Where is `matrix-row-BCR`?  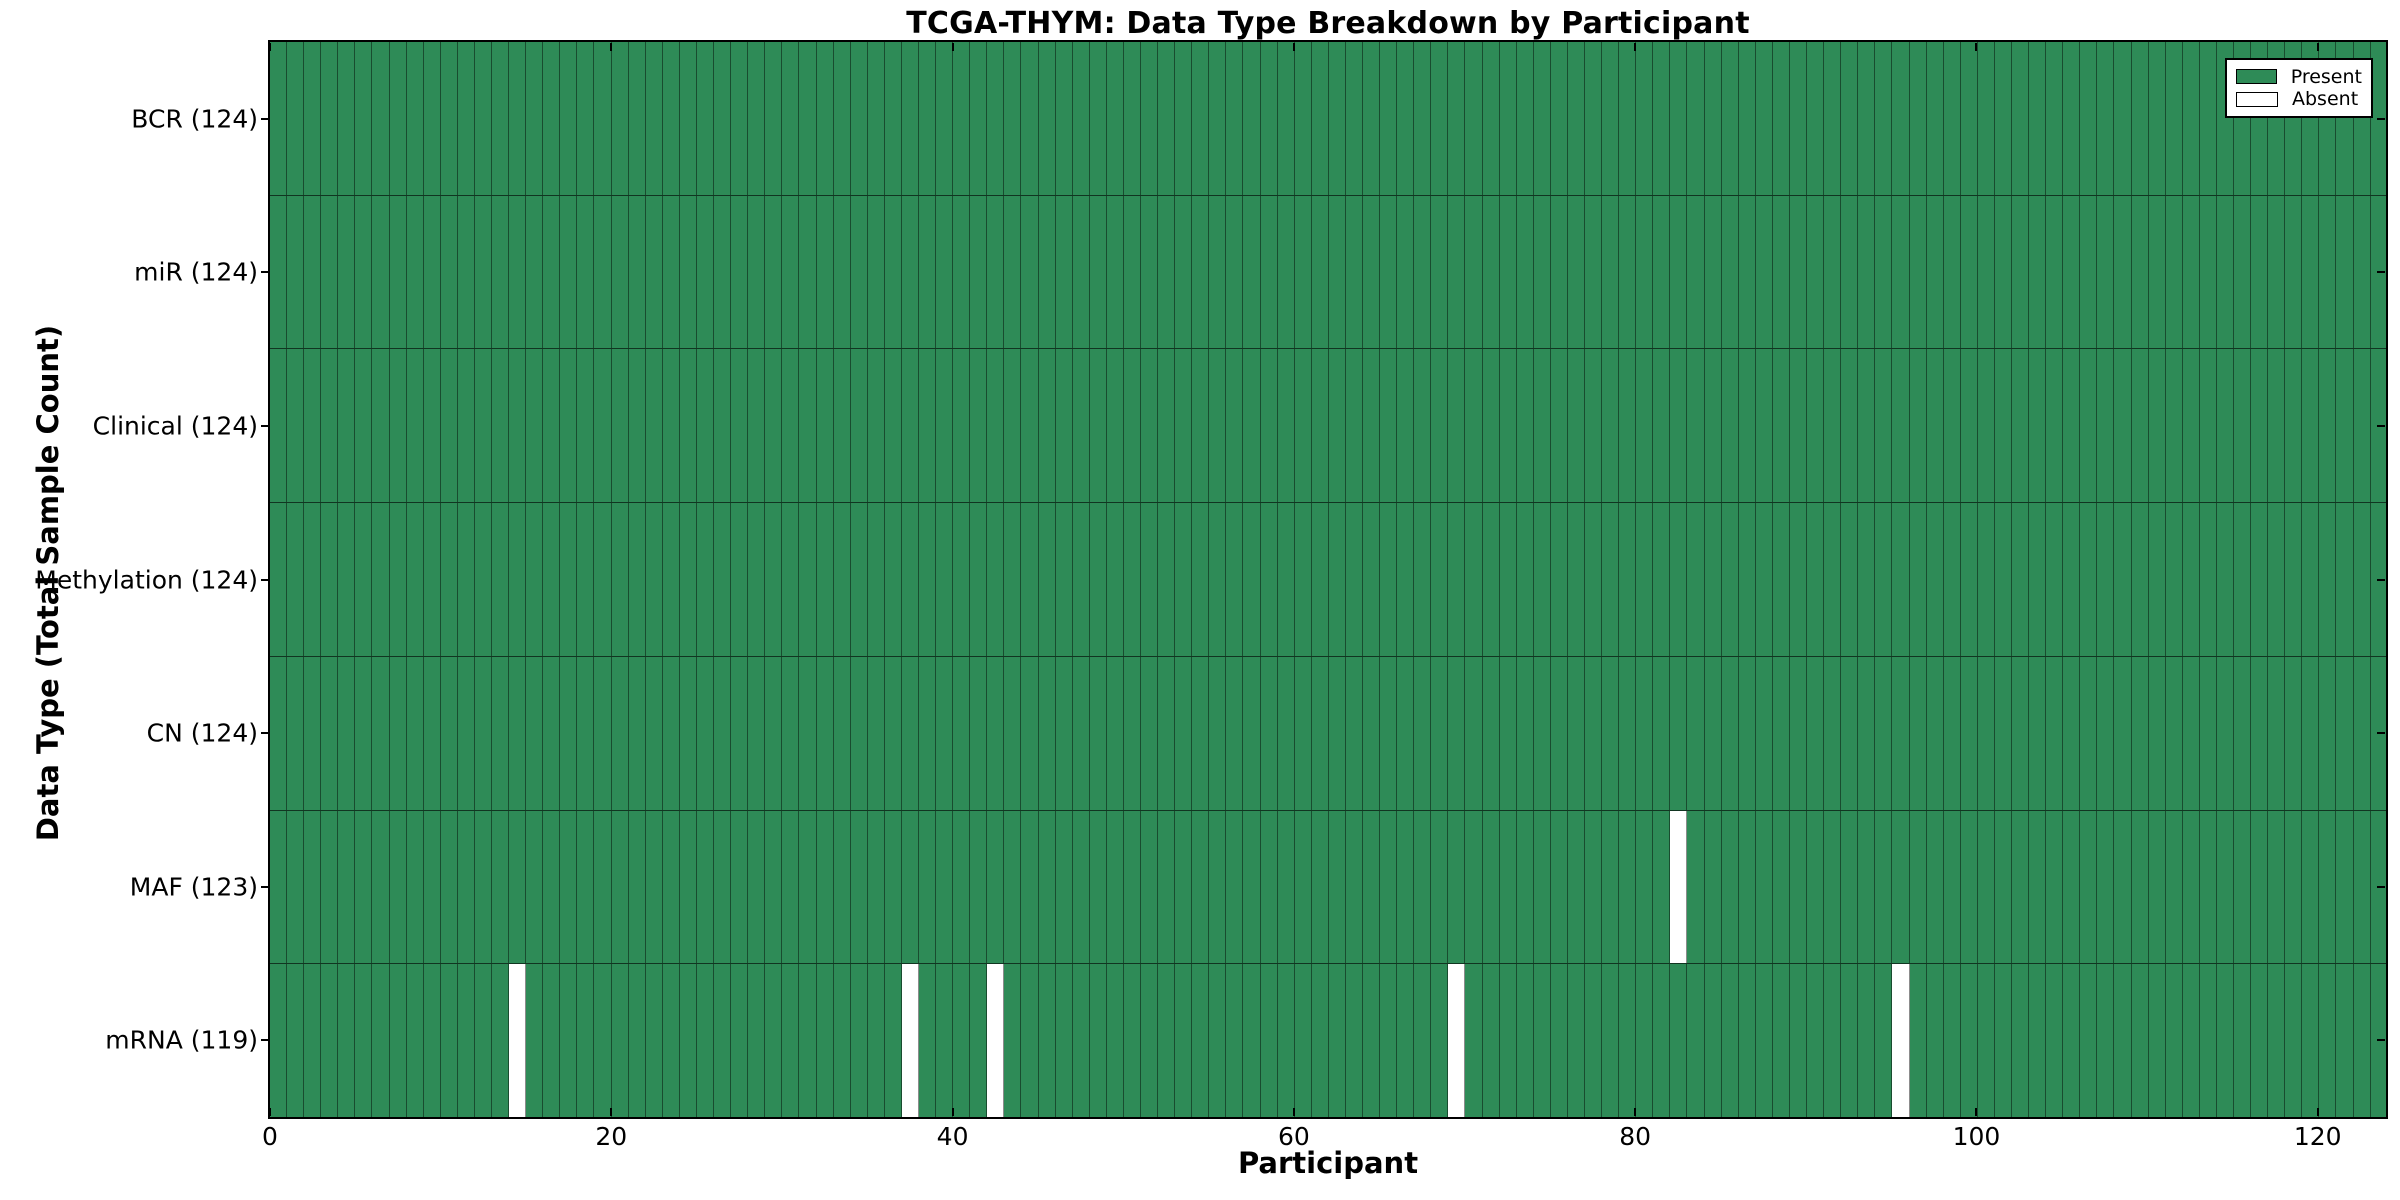 matrix-row-BCR is located at coordinates (1328, 118).